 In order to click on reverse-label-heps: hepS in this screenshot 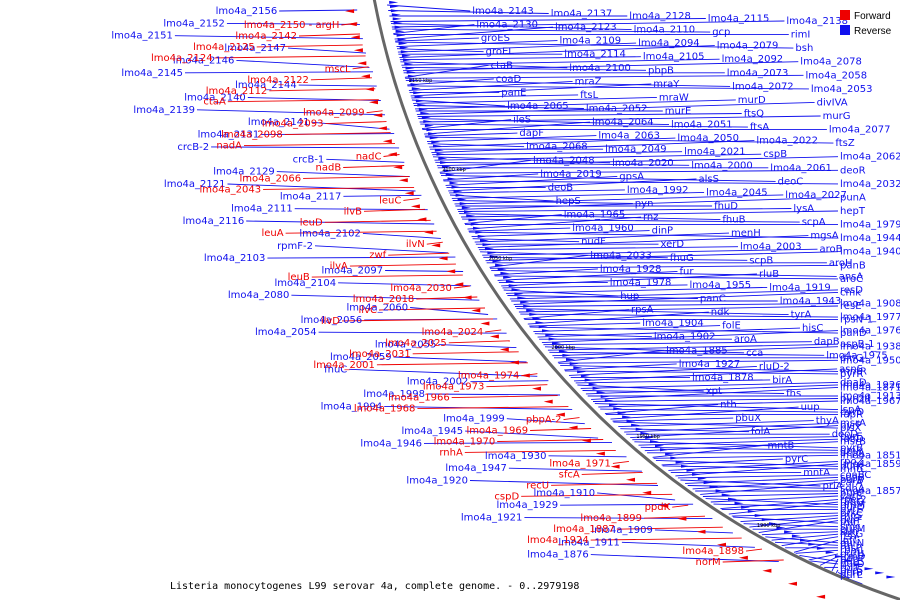, I will do `click(568, 201)`.